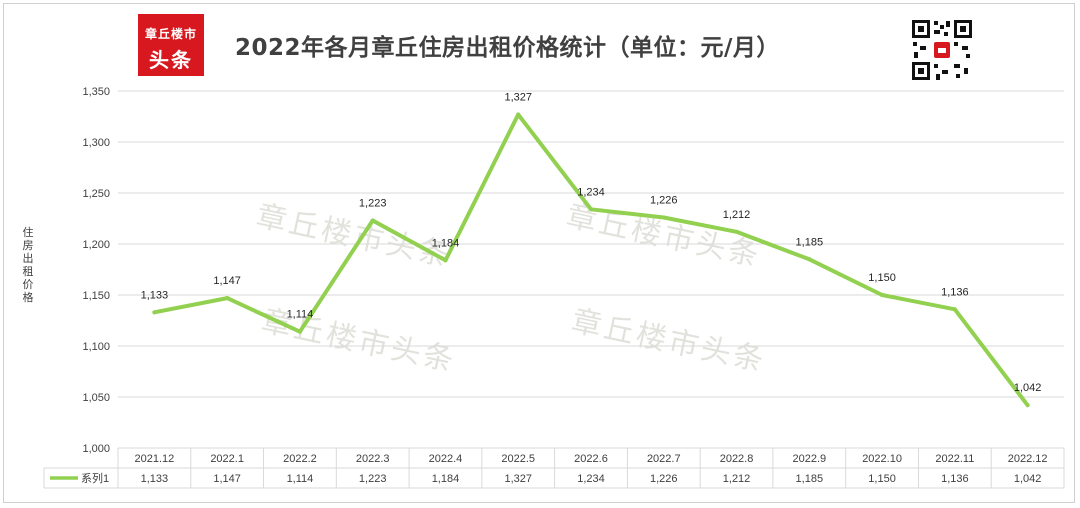 This screenshot has width=1080, height=508. What do you see at coordinates (227, 479) in the screenshot?
I see `table-value: 1,147` at bounding box center [227, 479].